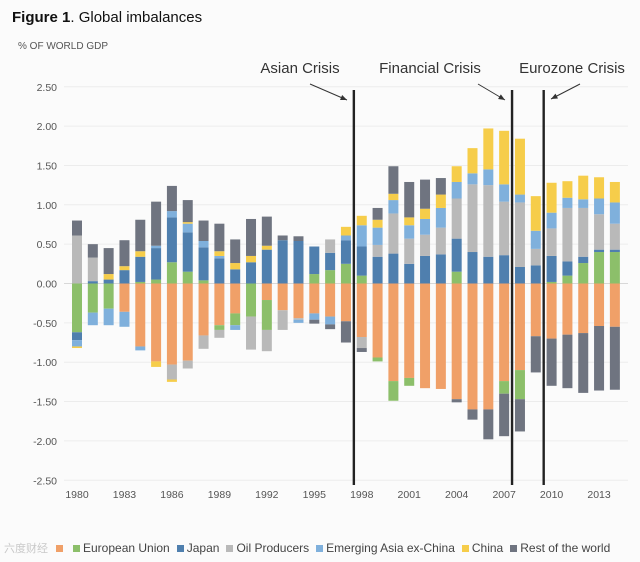  What do you see at coordinates (390, 548) in the screenshot?
I see `legend-label: Emerging Asia ex-China` at bounding box center [390, 548].